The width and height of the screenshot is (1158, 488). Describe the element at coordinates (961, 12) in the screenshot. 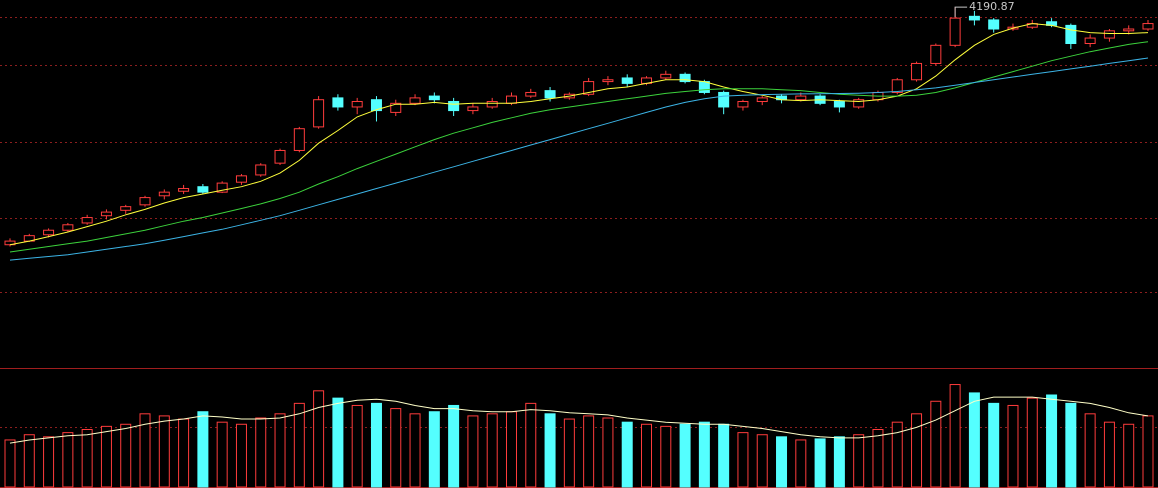

I see `peak-pointer` at that location.